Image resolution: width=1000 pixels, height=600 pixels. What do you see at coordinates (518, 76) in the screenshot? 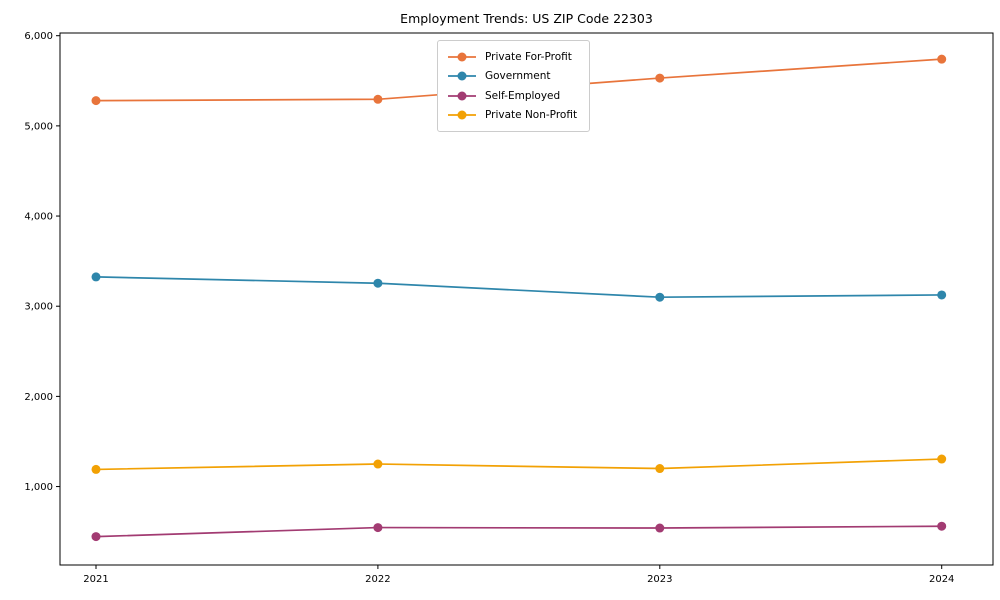
I see `legend-label: Government` at bounding box center [518, 76].